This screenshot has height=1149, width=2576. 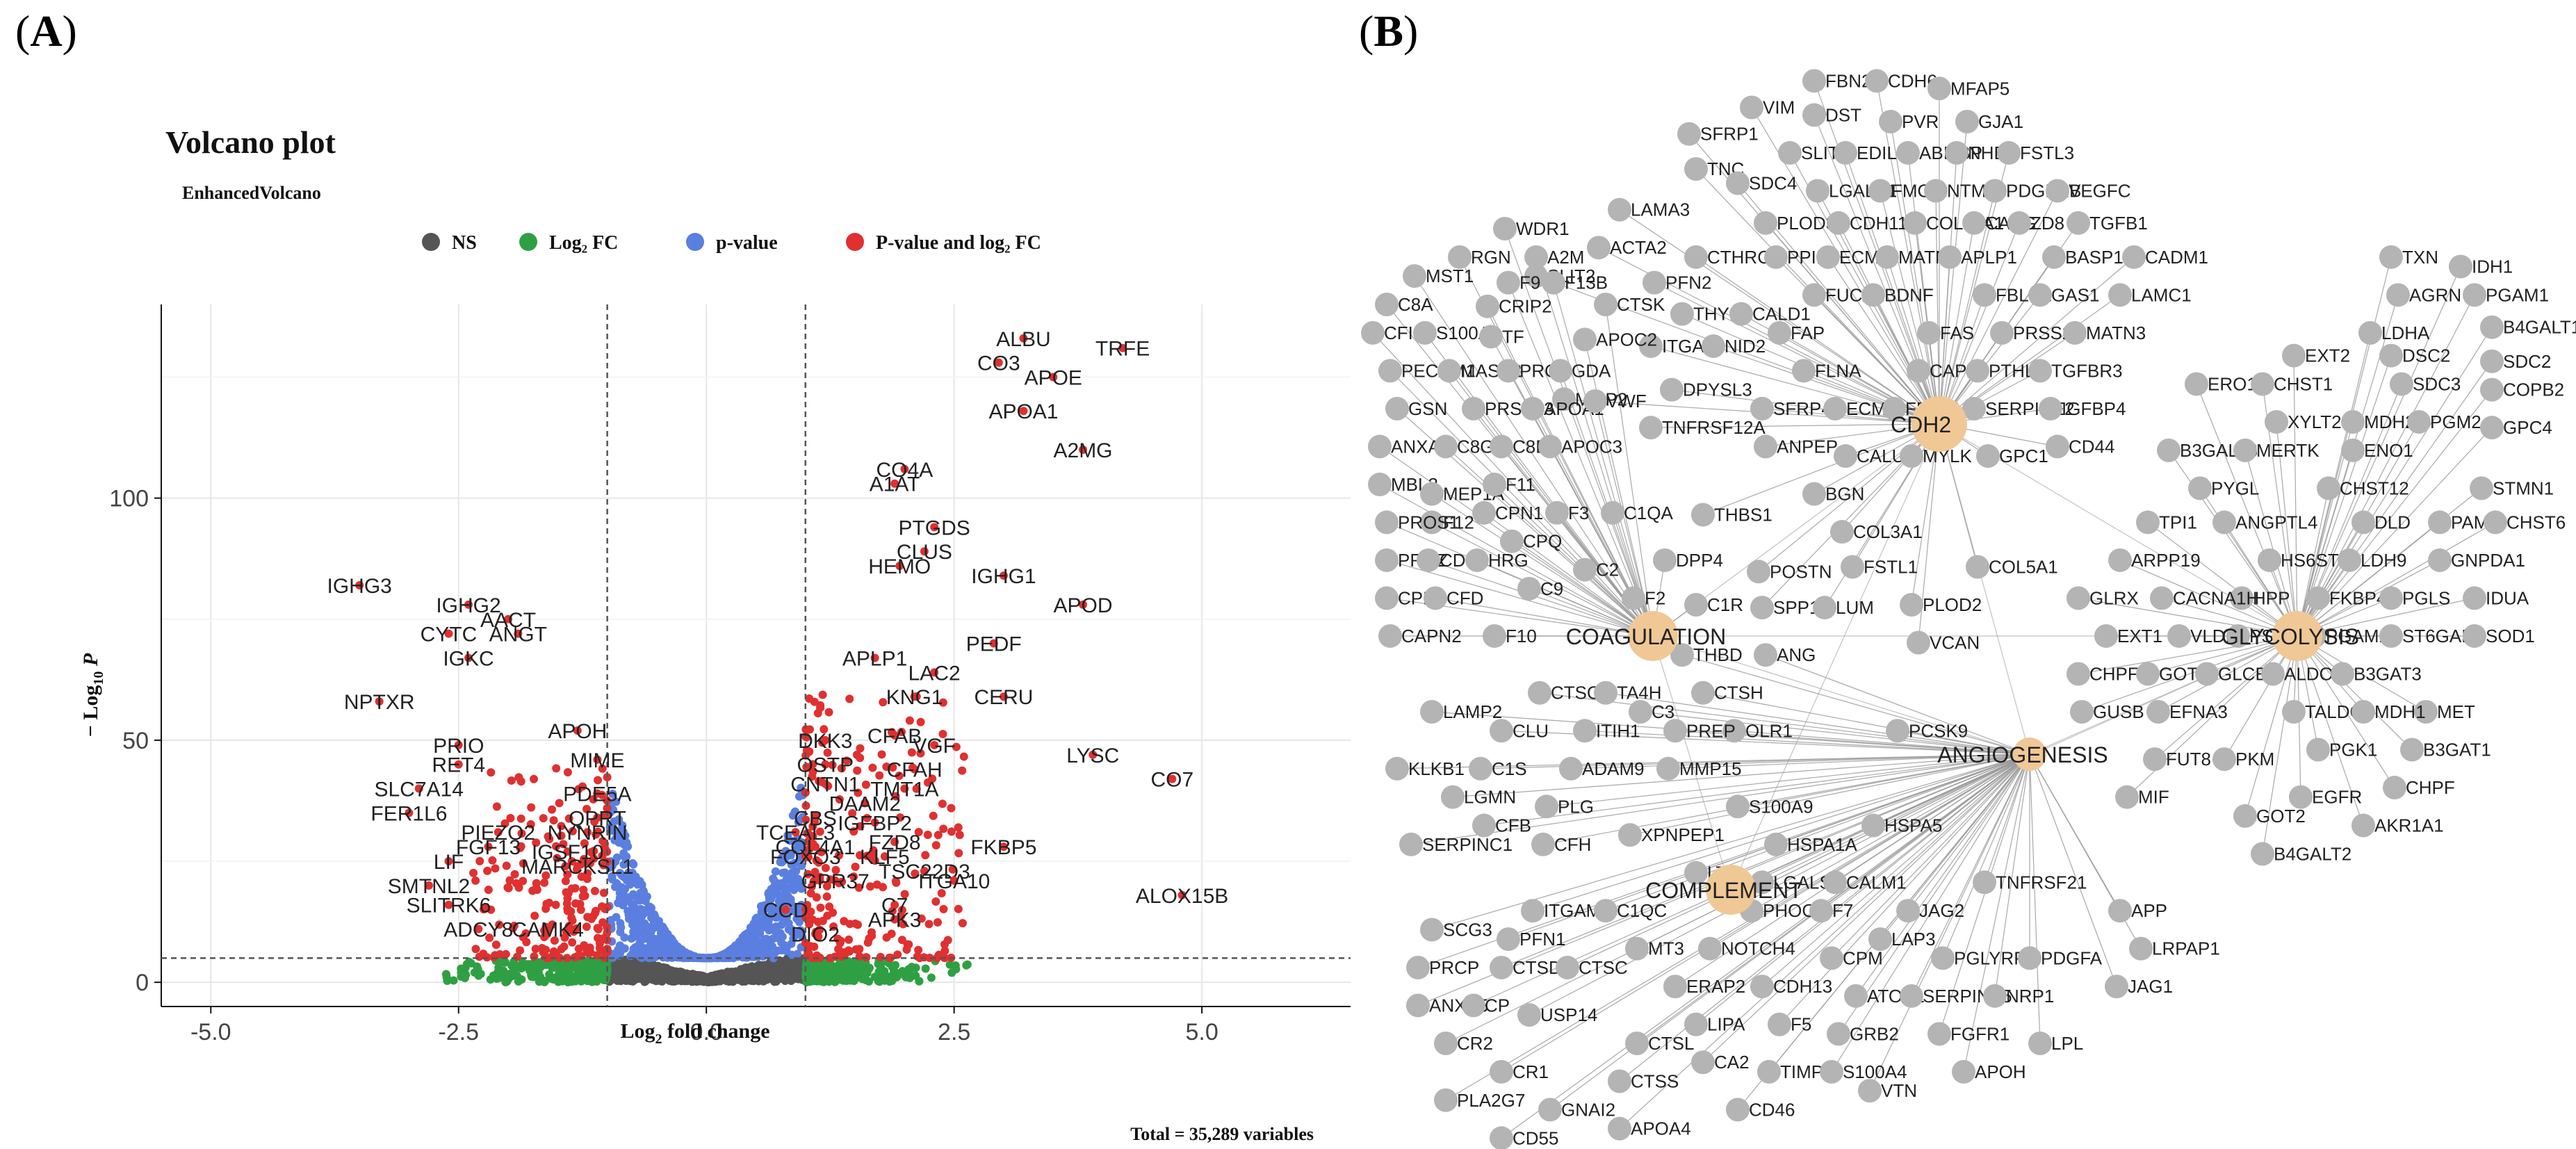 What do you see at coordinates (1003, 697) in the screenshot?
I see `point-label: CERU` at bounding box center [1003, 697].